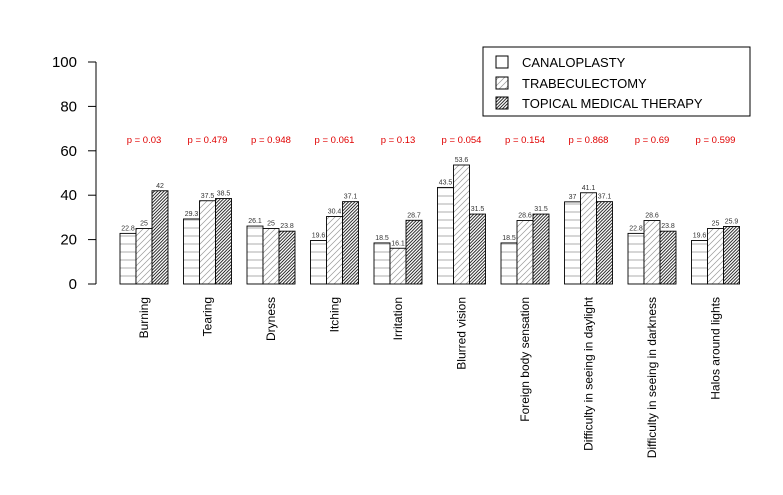  What do you see at coordinates (462, 140) in the screenshot?
I see `p-value-label: p = 0.054` at bounding box center [462, 140].